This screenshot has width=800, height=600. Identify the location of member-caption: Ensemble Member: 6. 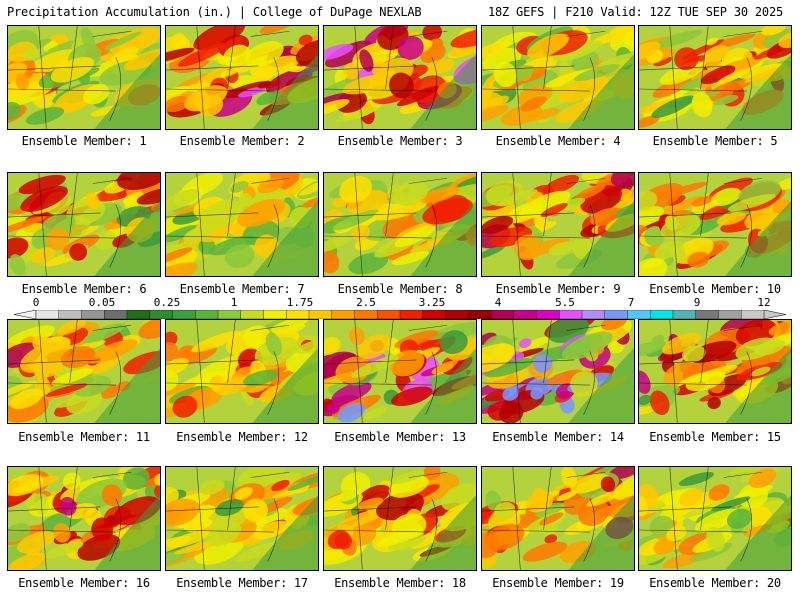
(84, 289).